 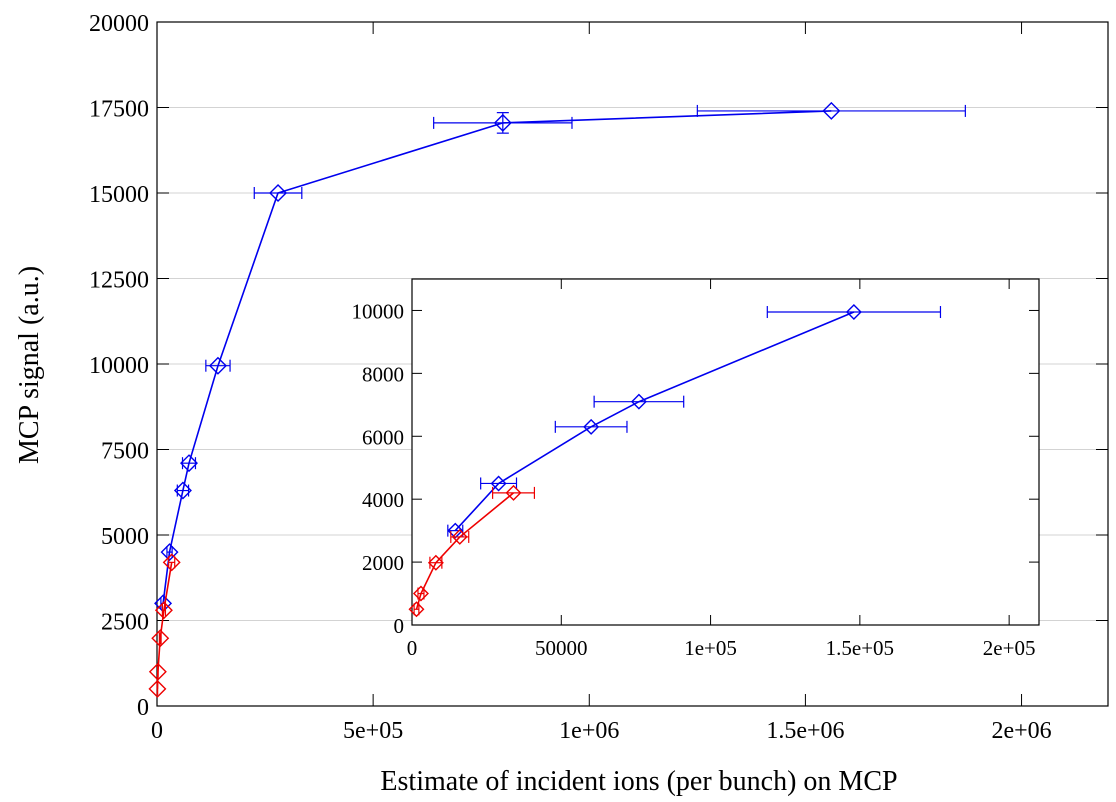 I want to click on main-y-tick-label: 2500, so click(x=125, y=623).